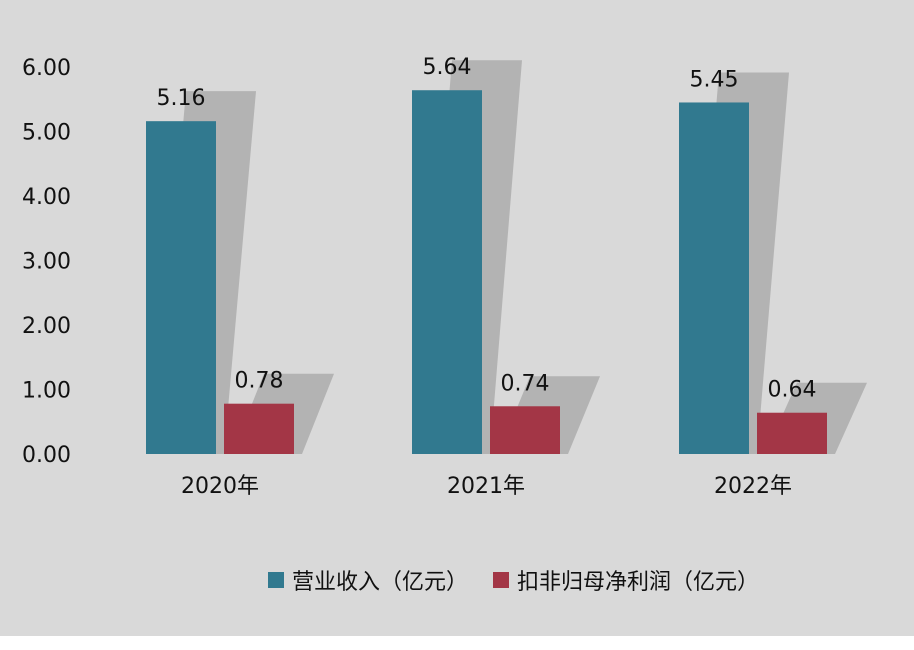 This screenshot has width=914, height=650. I want to click on y-tick-label: 4.00, so click(46, 197).